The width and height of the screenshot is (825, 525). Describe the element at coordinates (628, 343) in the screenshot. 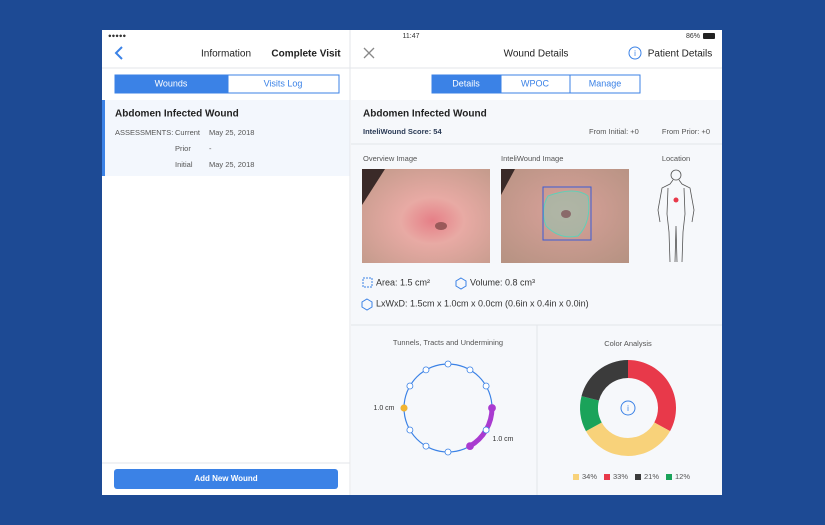

I see `color-title: Color Analysis` at that location.